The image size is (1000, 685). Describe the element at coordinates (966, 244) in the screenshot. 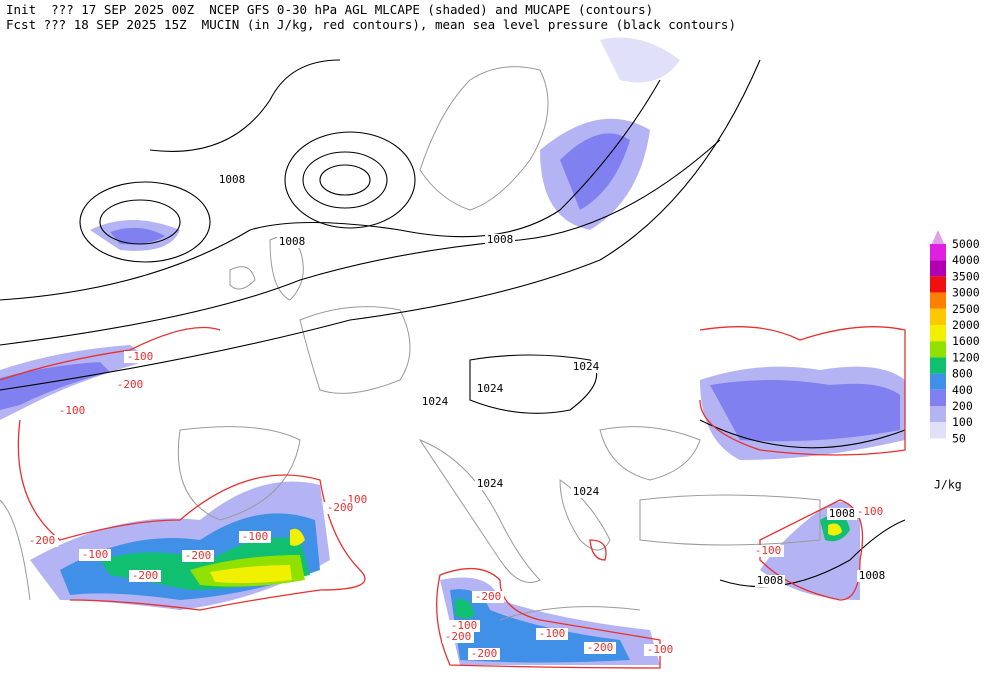

I see `legend-label: 5000` at that location.